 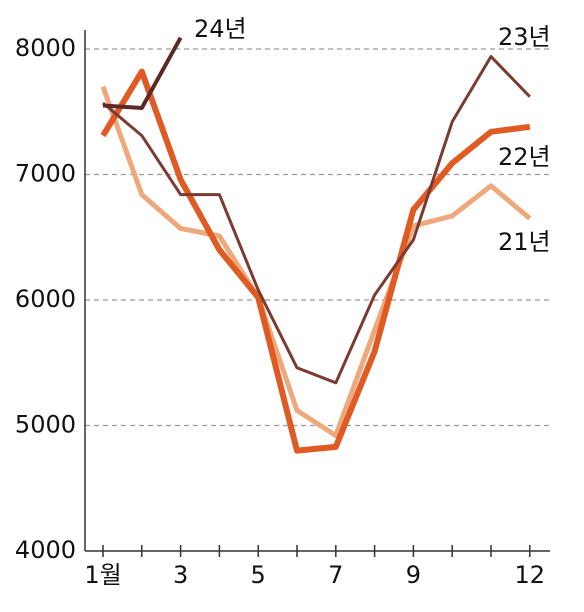 What do you see at coordinates (45, 425) in the screenshot?
I see `y-tick-label: 5000` at bounding box center [45, 425].